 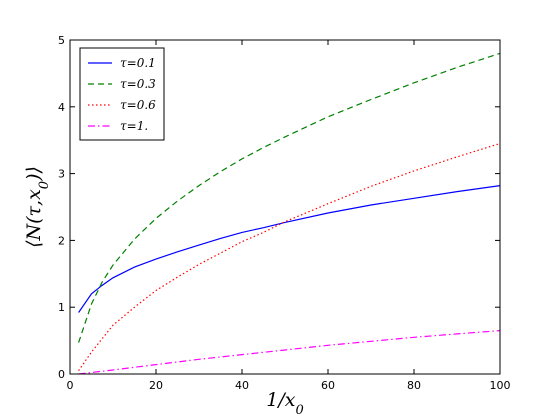 I want to click on legend: τ=0.1 τ=0.3 τ=0.6 τ=1., so click(x=122, y=94).